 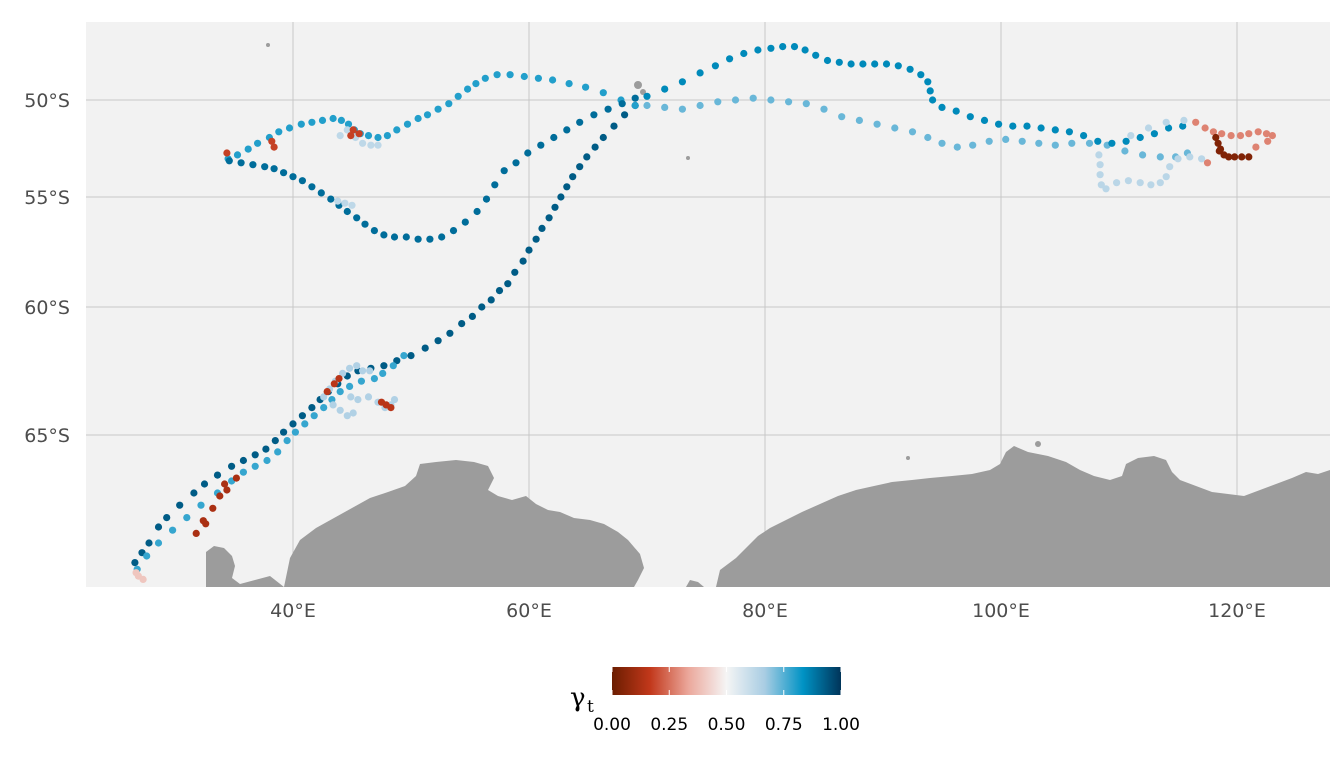 I want to click on colorbar-tick-label: 1.00, so click(x=841, y=725).